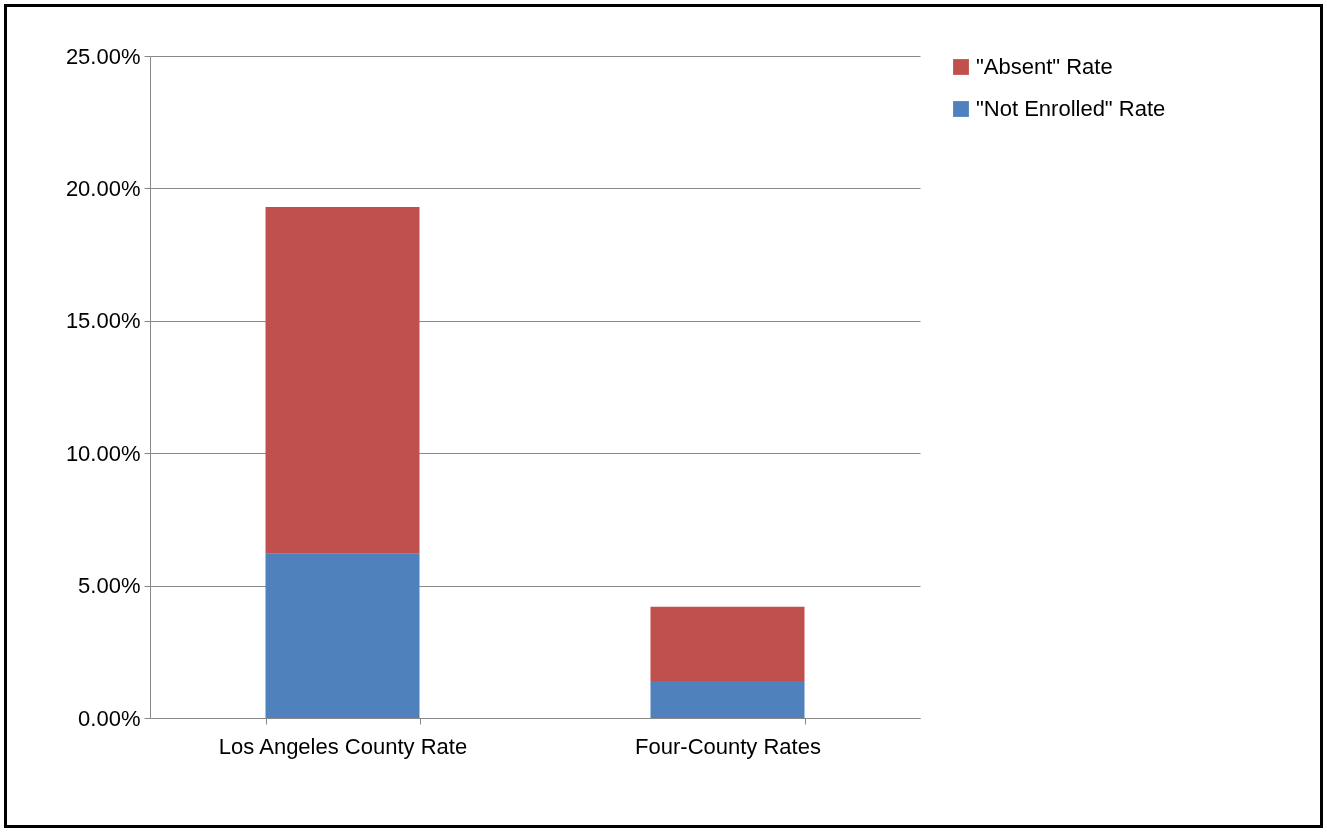  Describe the element at coordinates (103, 321) in the screenshot. I see `y-tick-label: 15.00%` at that location.